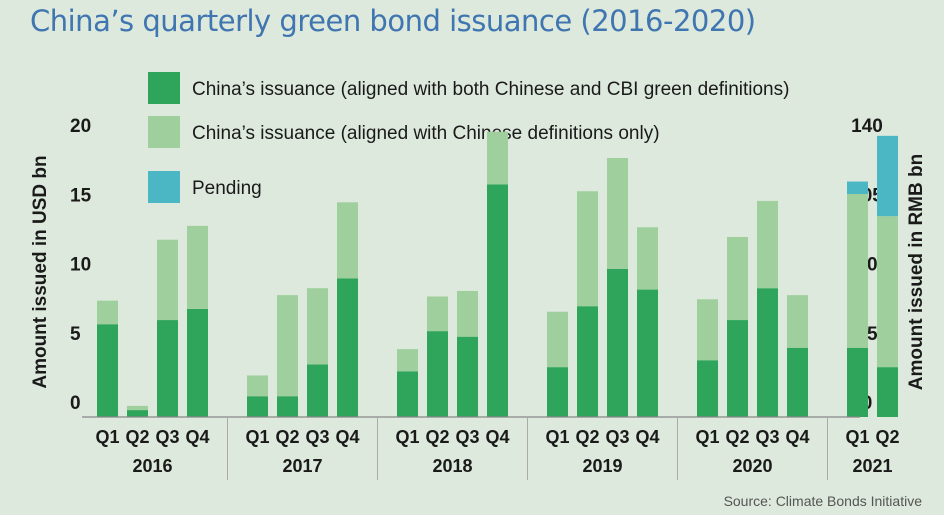 This screenshot has width=944, height=515. Describe the element at coordinates (80, 126) in the screenshot. I see `y-tick-left: 20` at that location.